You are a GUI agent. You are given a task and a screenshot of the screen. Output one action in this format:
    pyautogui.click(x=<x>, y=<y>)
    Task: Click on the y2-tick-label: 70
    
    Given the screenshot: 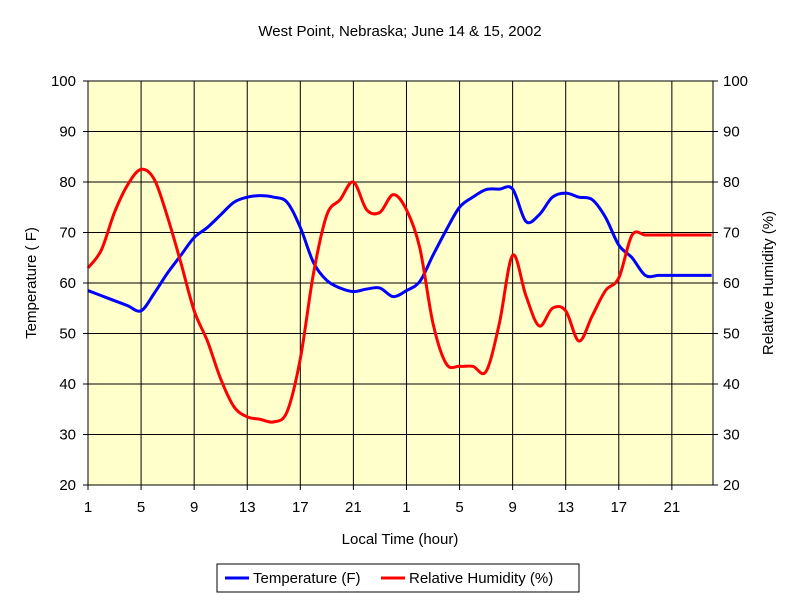 What is the action you would take?
    pyautogui.click(x=731, y=233)
    